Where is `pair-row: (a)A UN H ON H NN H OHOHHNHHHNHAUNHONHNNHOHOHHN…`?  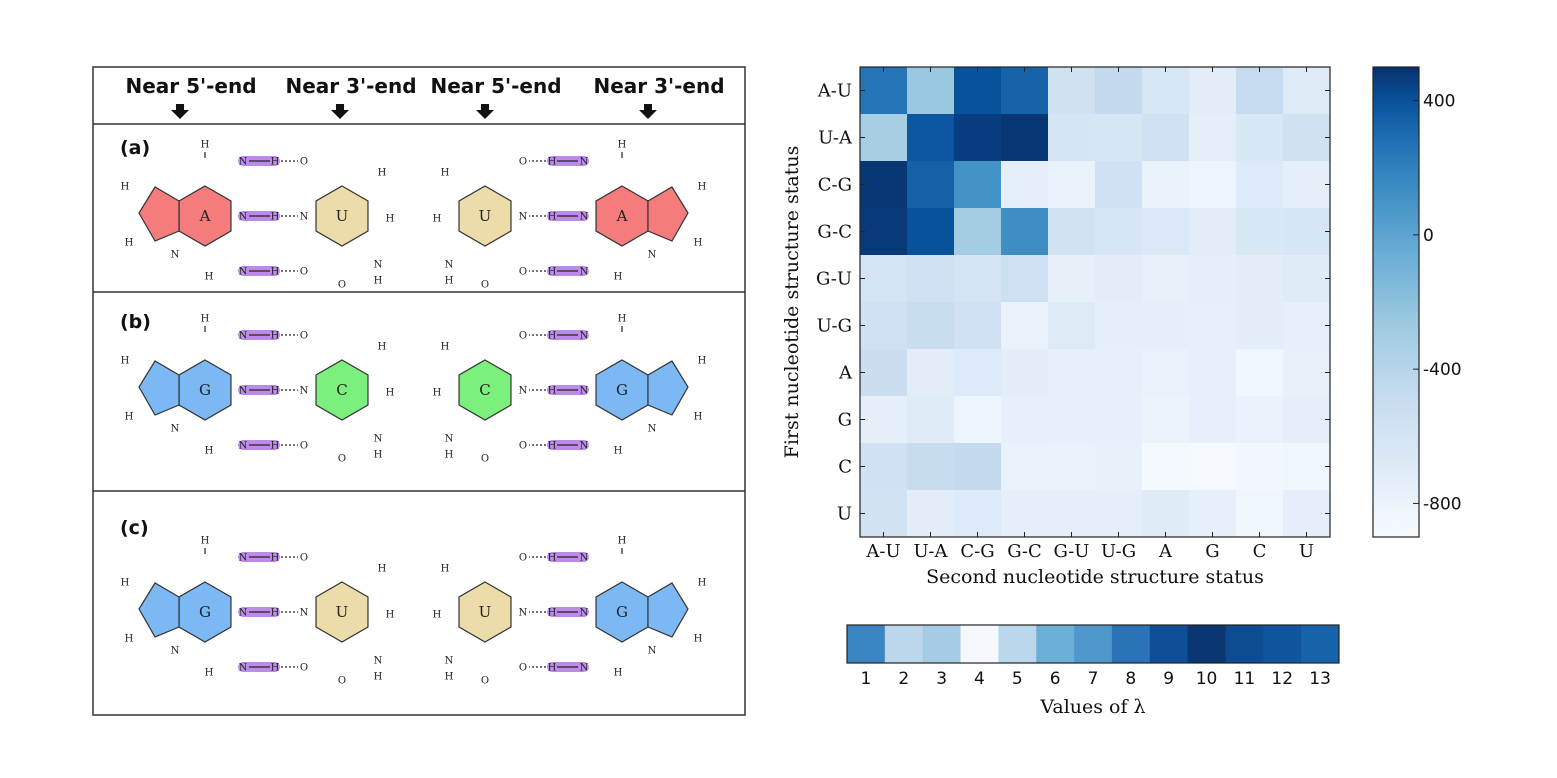
pair-row: (a)A UN H ON H NN H OHOHHNHHHNHAUNHONHNNHOHOHHN… is located at coordinates (413, 214).